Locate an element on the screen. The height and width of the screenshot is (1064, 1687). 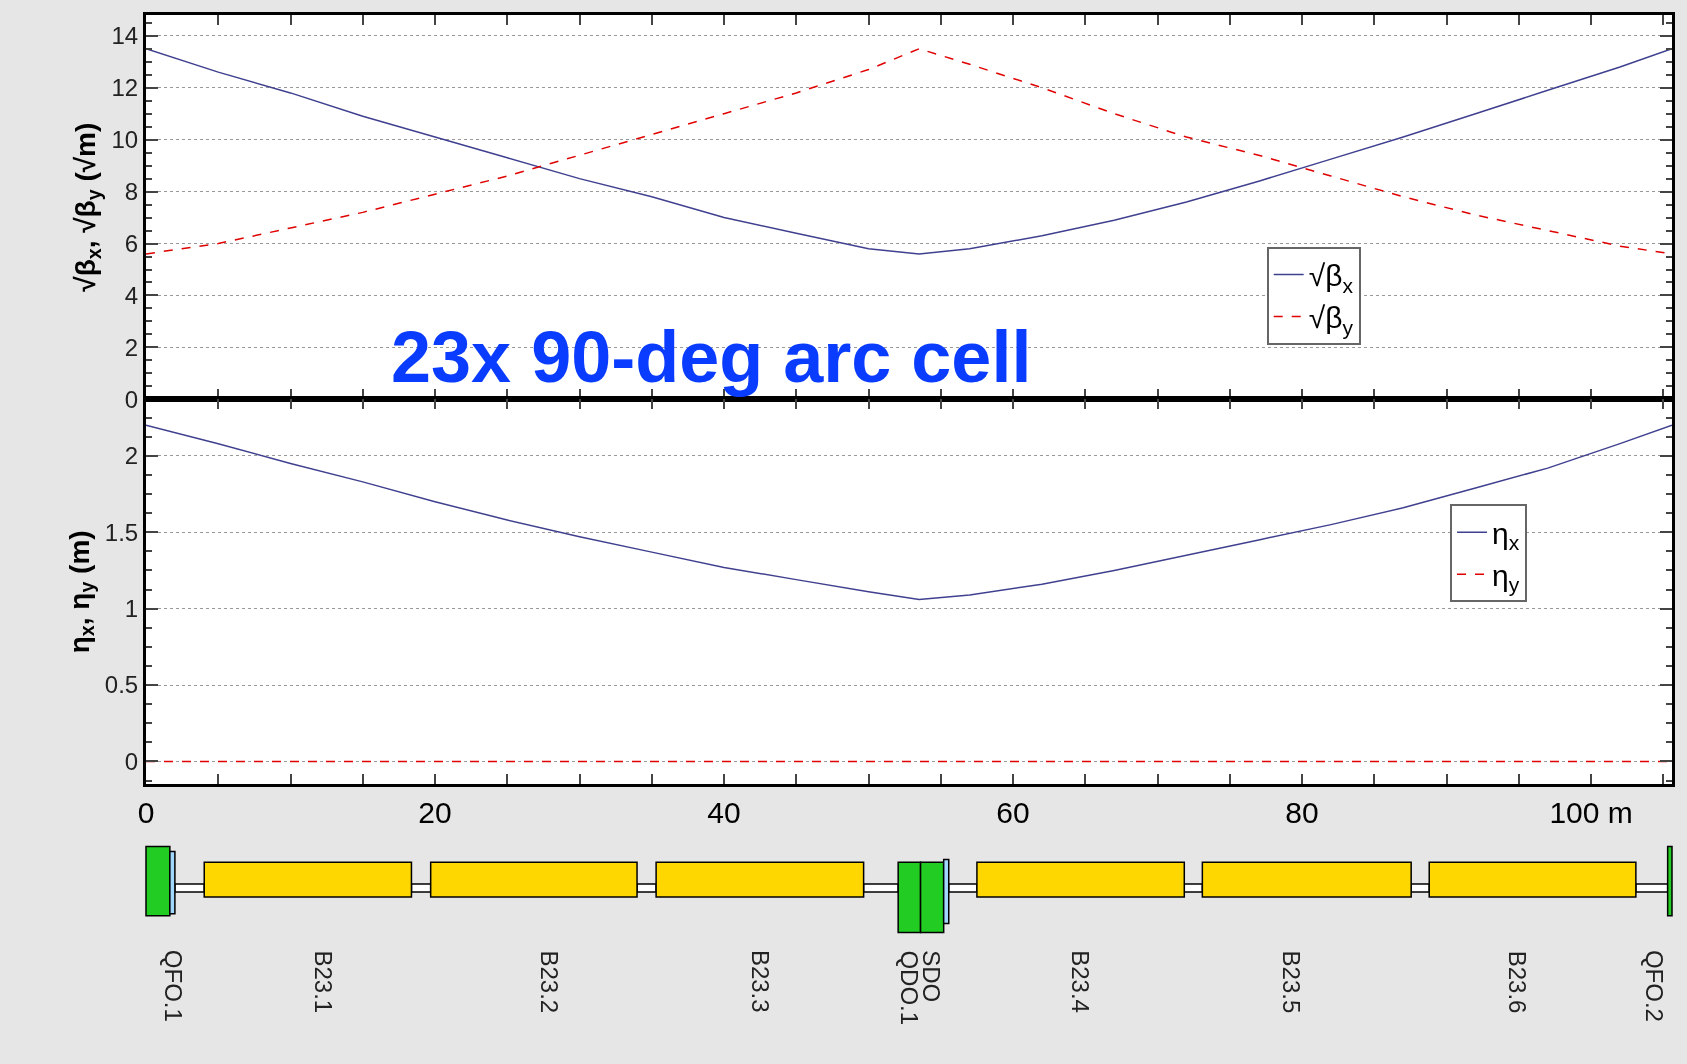
y-tick-label: 0.5 is located at coordinates (121, 685).